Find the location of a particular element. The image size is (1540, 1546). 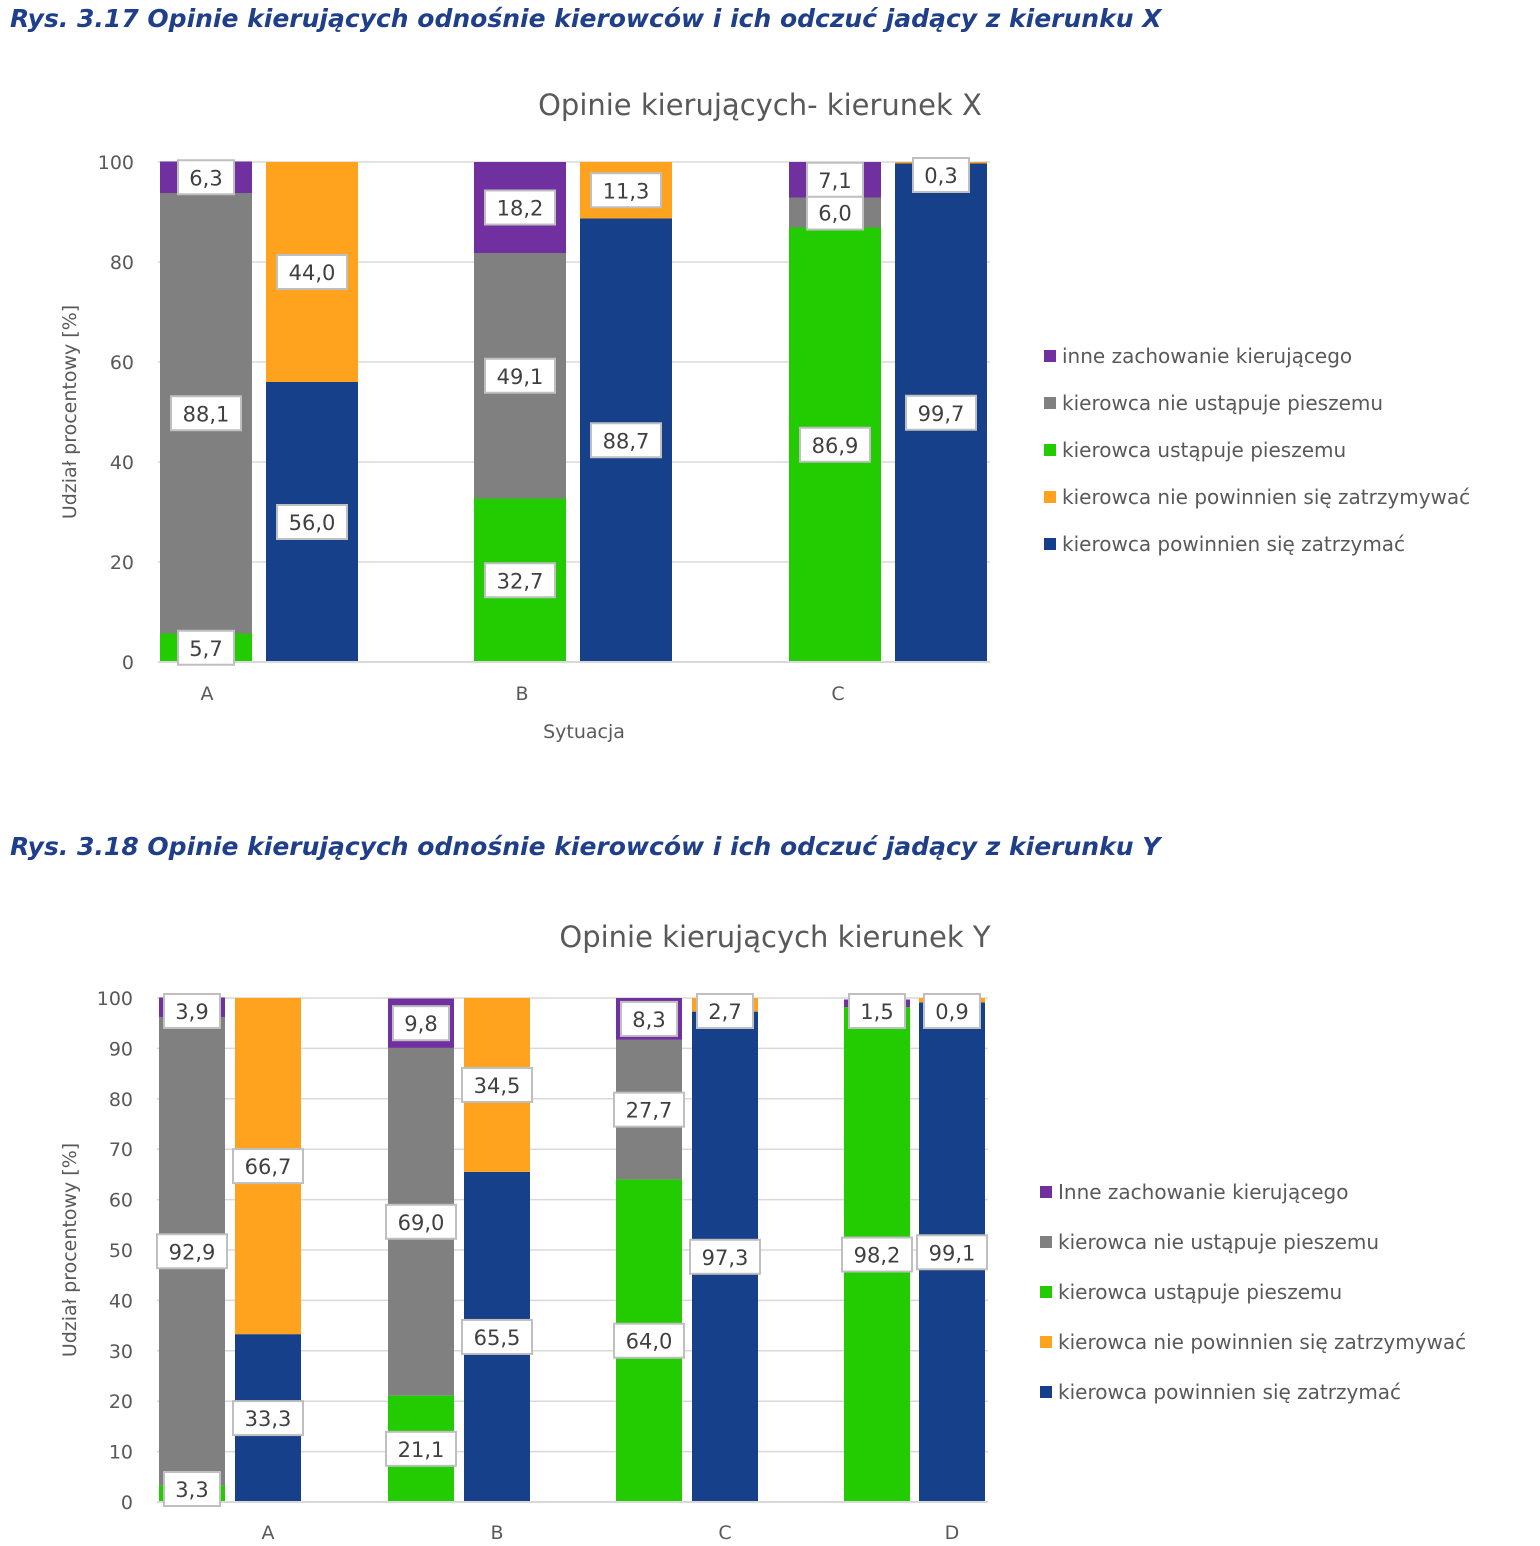

data-label-text: 99,1 is located at coordinates (952, 1253).